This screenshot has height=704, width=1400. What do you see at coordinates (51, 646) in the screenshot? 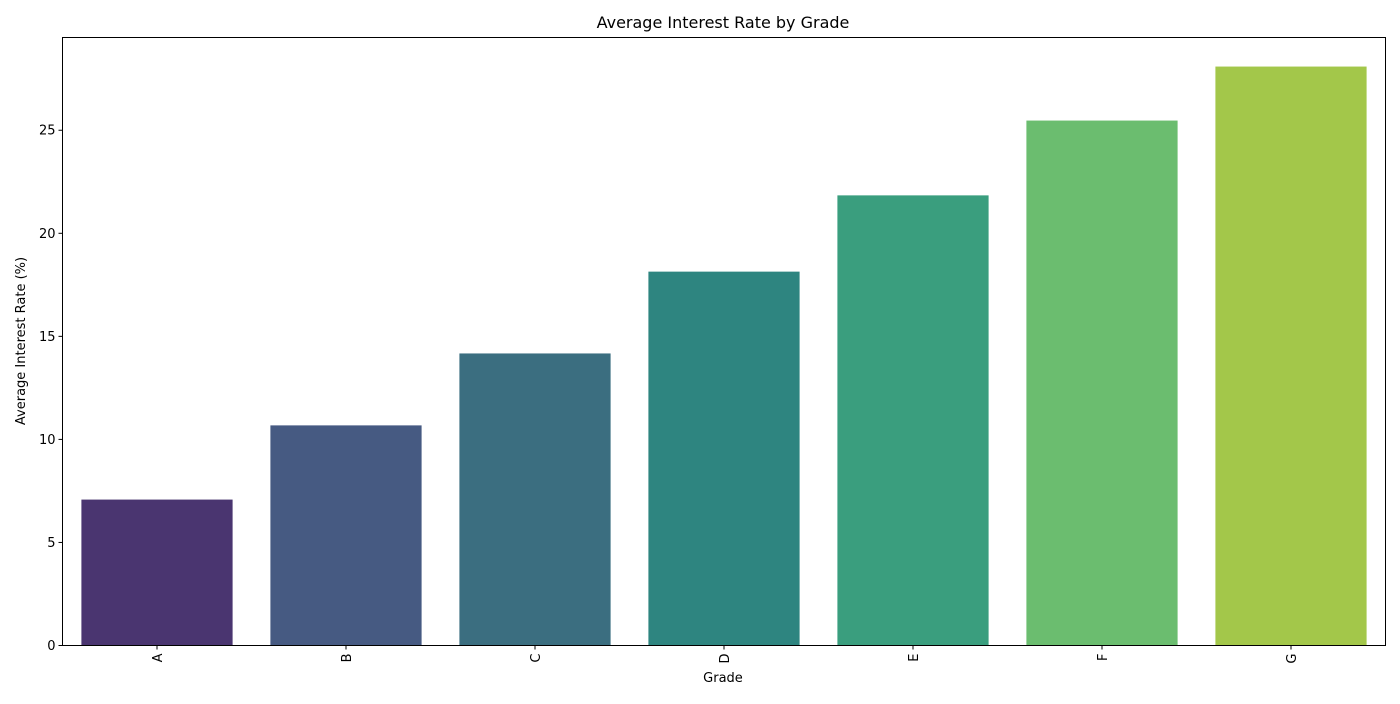
I see `y-tick-label: 0` at bounding box center [51, 646].